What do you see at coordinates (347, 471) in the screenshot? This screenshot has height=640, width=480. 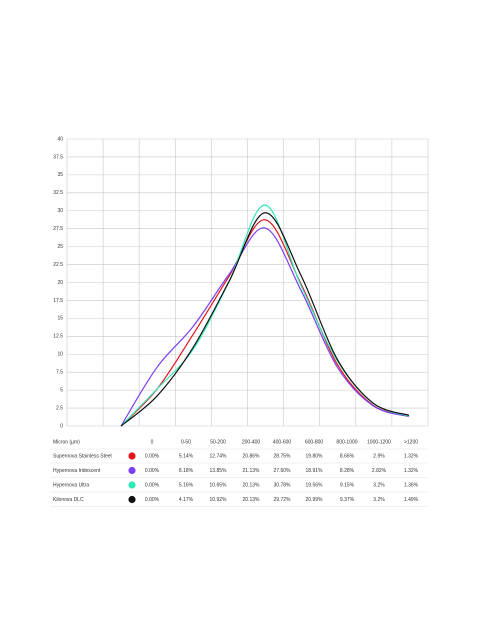 I see `table-value: 8.28%` at bounding box center [347, 471].